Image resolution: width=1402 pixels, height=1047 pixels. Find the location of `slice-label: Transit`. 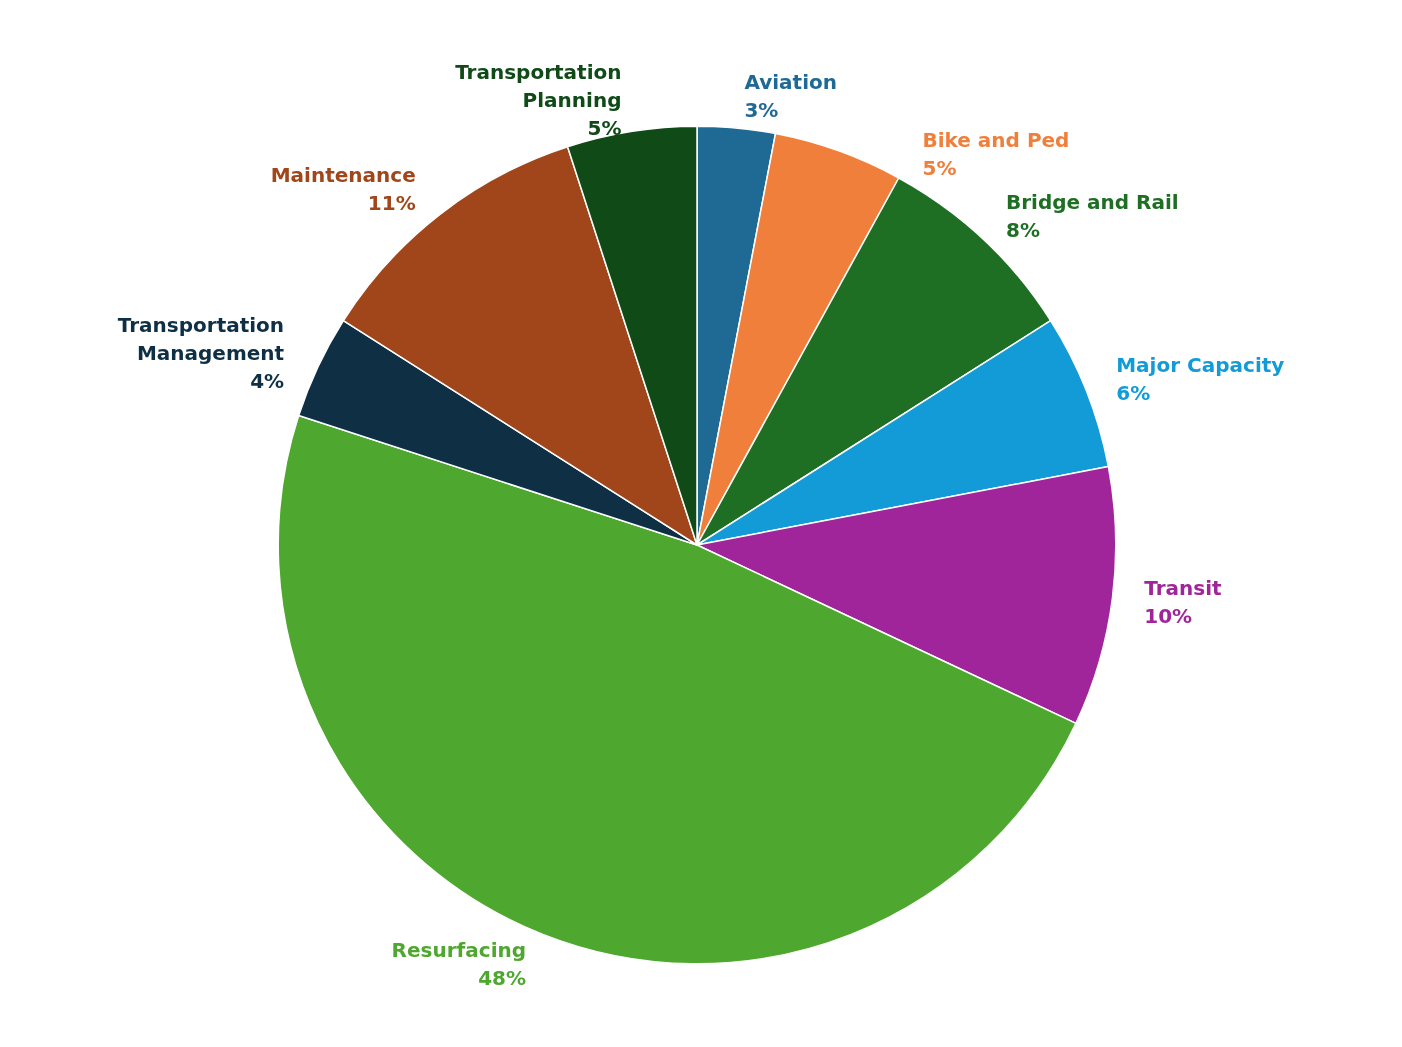

slice-label: Transit is located at coordinates (1183, 587).